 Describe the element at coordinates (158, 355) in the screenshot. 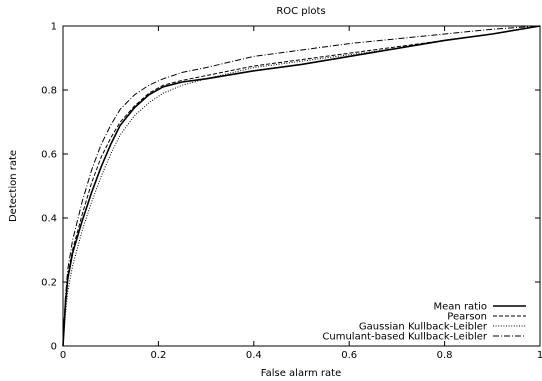

I see `x-tick-label: 0.2` at that location.